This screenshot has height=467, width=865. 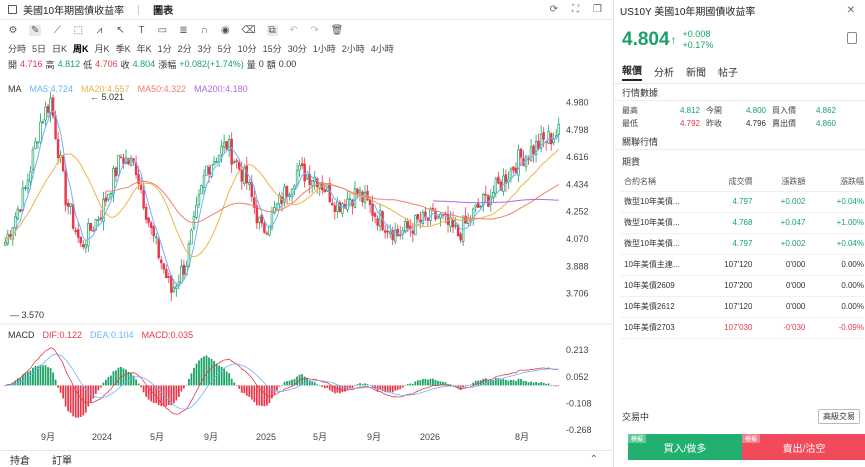 What do you see at coordinates (62, 461) in the screenshot?
I see `orders-tab: 訂單` at bounding box center [62, 461].